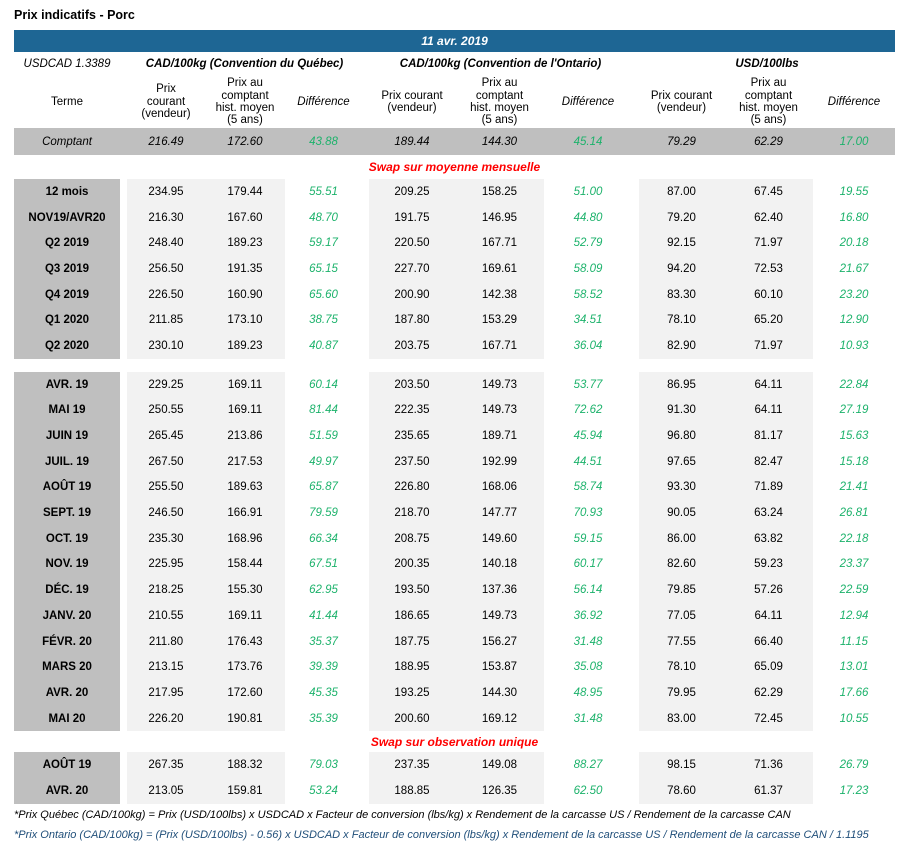  What do you see at coordinates (67, 269) in the screenshot?
I see `terme-cell: Q3 2019` at bounding box center [67, 269].